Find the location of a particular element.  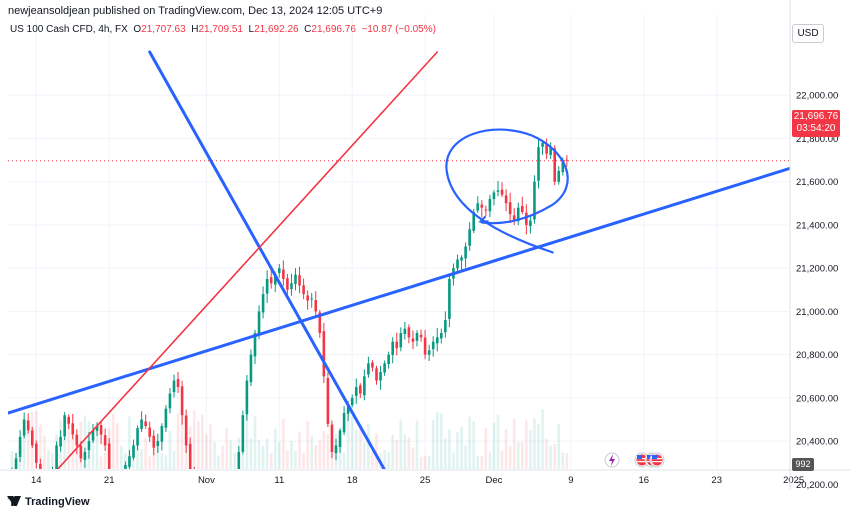

x-tick-label: 11 is located at coordinates (279, 480).